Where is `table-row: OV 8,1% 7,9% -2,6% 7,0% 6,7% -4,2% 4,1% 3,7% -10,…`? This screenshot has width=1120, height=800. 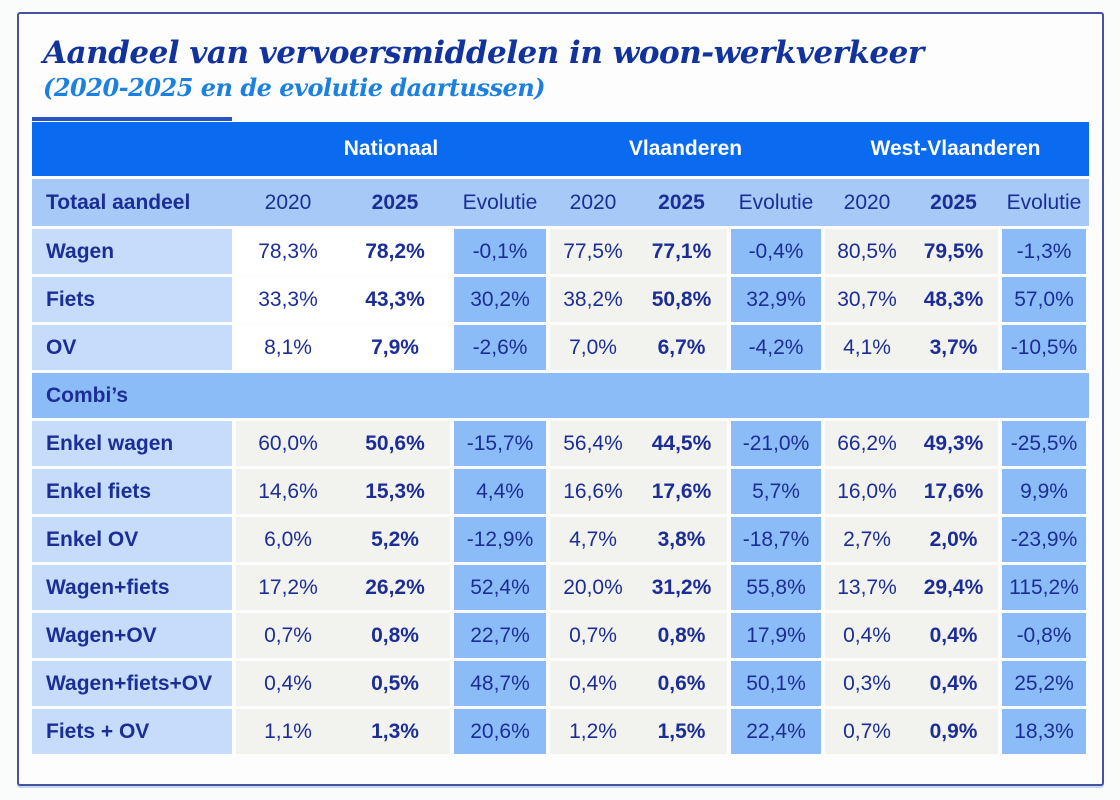 table-row: OV 8,1% 7,9% -2,6% 7,0% 6,7% -4,2% 4,1% 3,7% -10,… is located at coordinates (560, 348).